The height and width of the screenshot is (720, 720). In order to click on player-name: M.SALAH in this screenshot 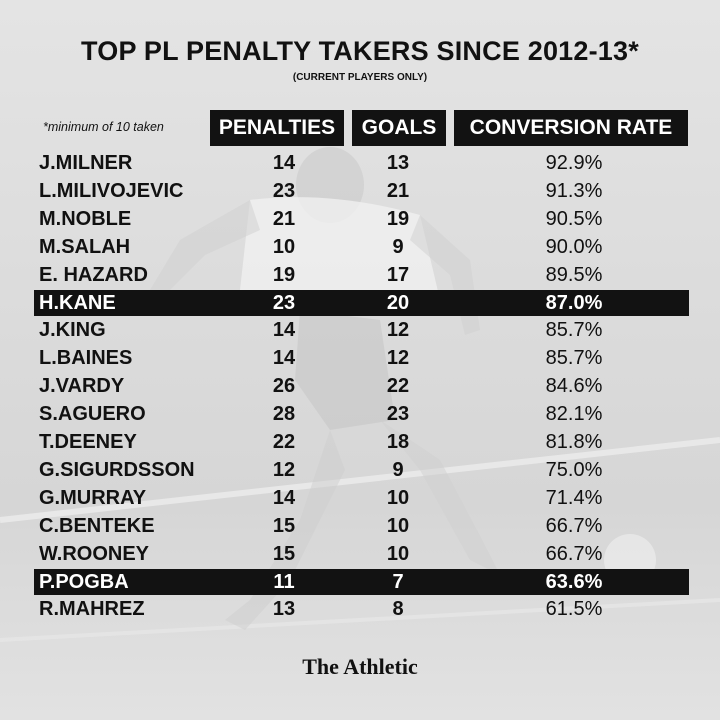, I will do `click(85, 246)`.